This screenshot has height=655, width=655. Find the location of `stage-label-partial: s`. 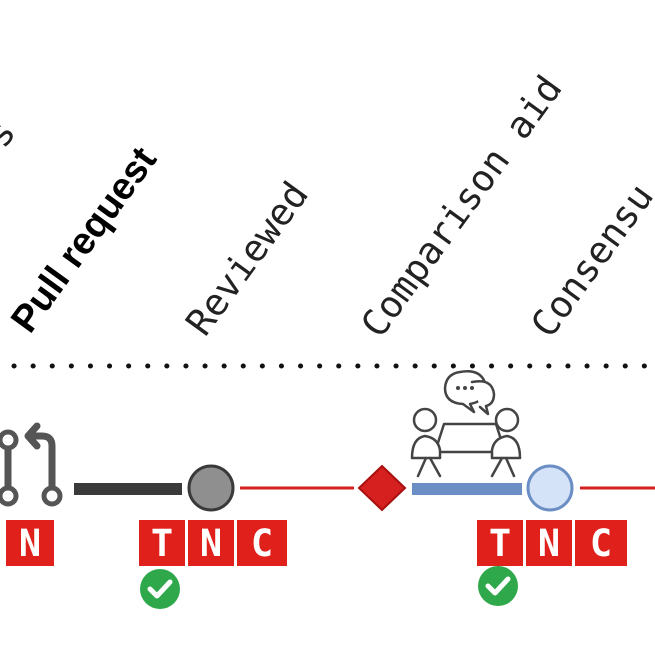

stage-label-partial: s is located at coordinates (12, 133).